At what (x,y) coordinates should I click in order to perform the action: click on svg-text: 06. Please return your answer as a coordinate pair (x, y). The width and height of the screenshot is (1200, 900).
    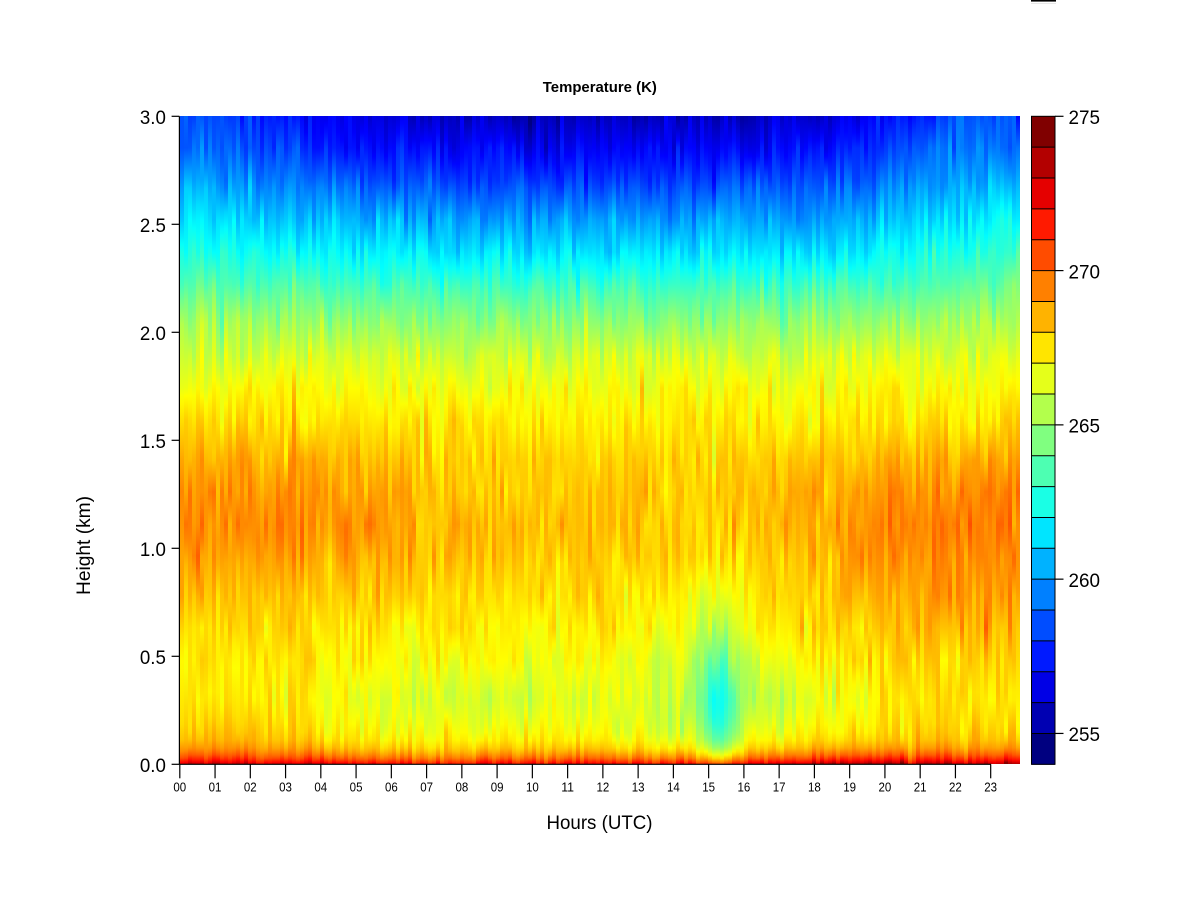
    Looking at the image, I should click on (391, 786).